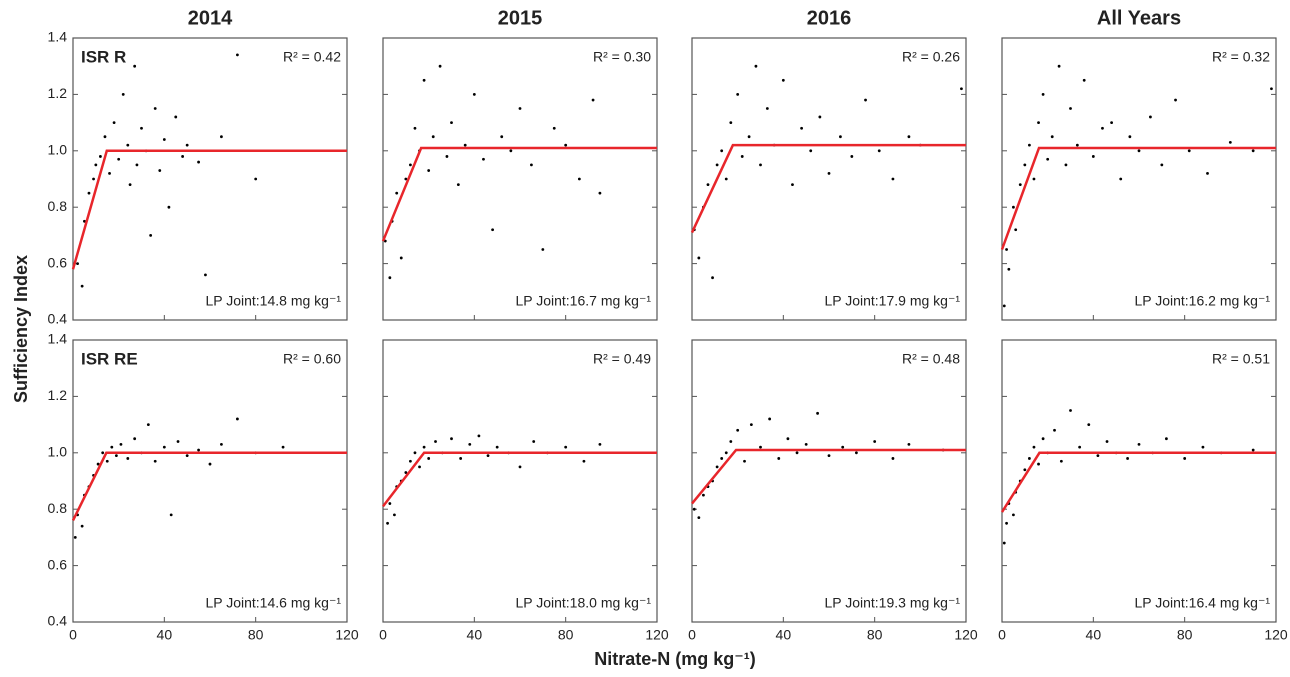 The image size is (1290, 677). Describe the element at coordinates (1241, 359) in the screenshot. I see `r-squared: R² = 0.51` at that location.